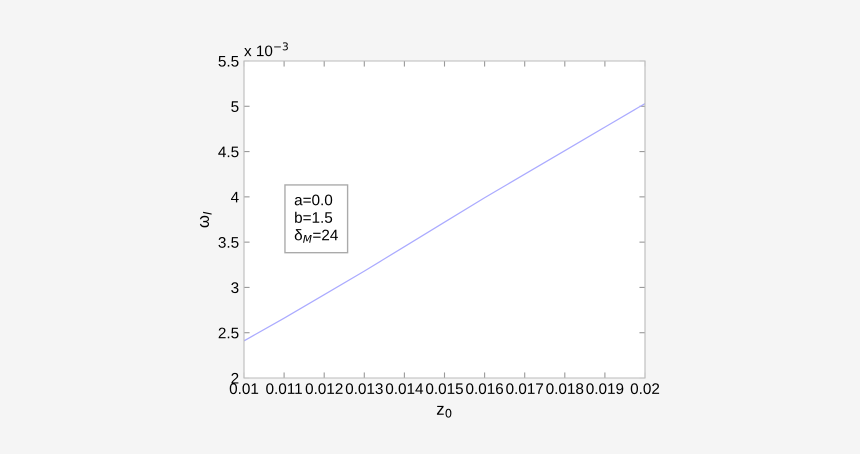  Describe the element at coordinates (244, 388) in the screenshot. I see `x-tick-label: 0.01` at that location.